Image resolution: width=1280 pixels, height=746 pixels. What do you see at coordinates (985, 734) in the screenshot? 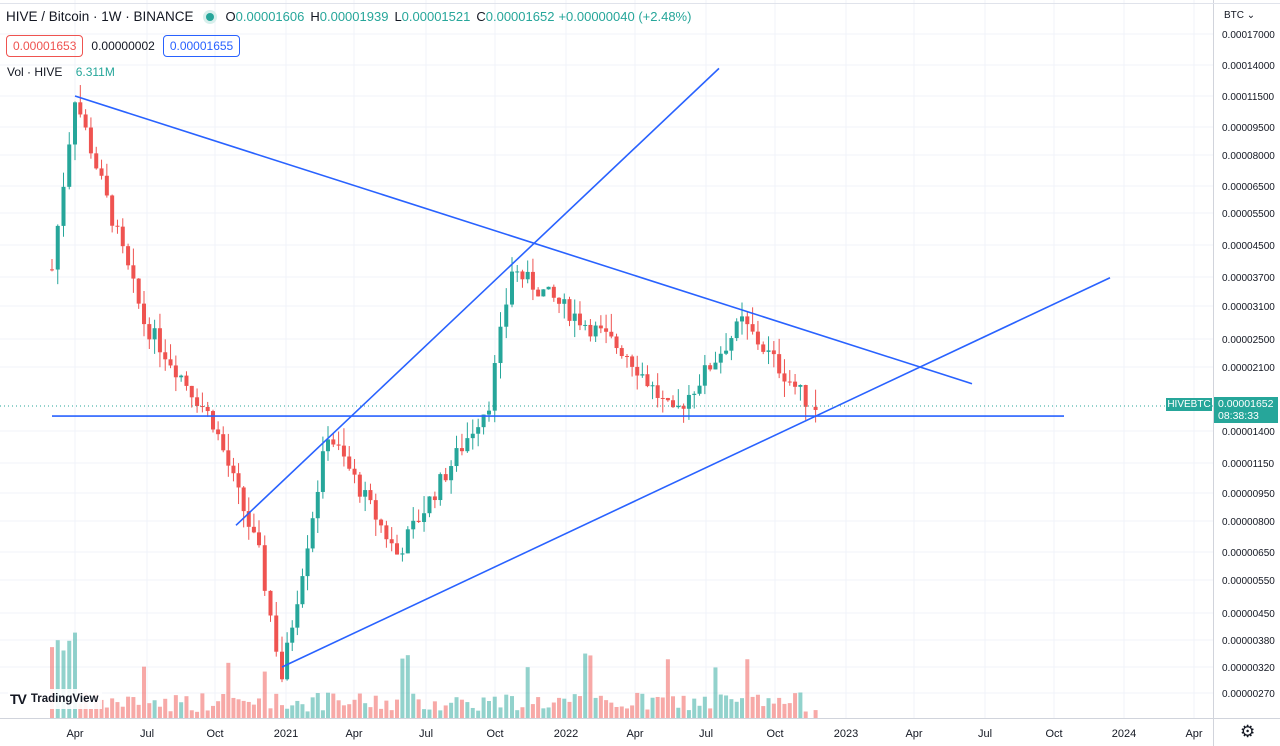
I see `x-axis-tick-label: Jul` at bounding box center [985, 734].